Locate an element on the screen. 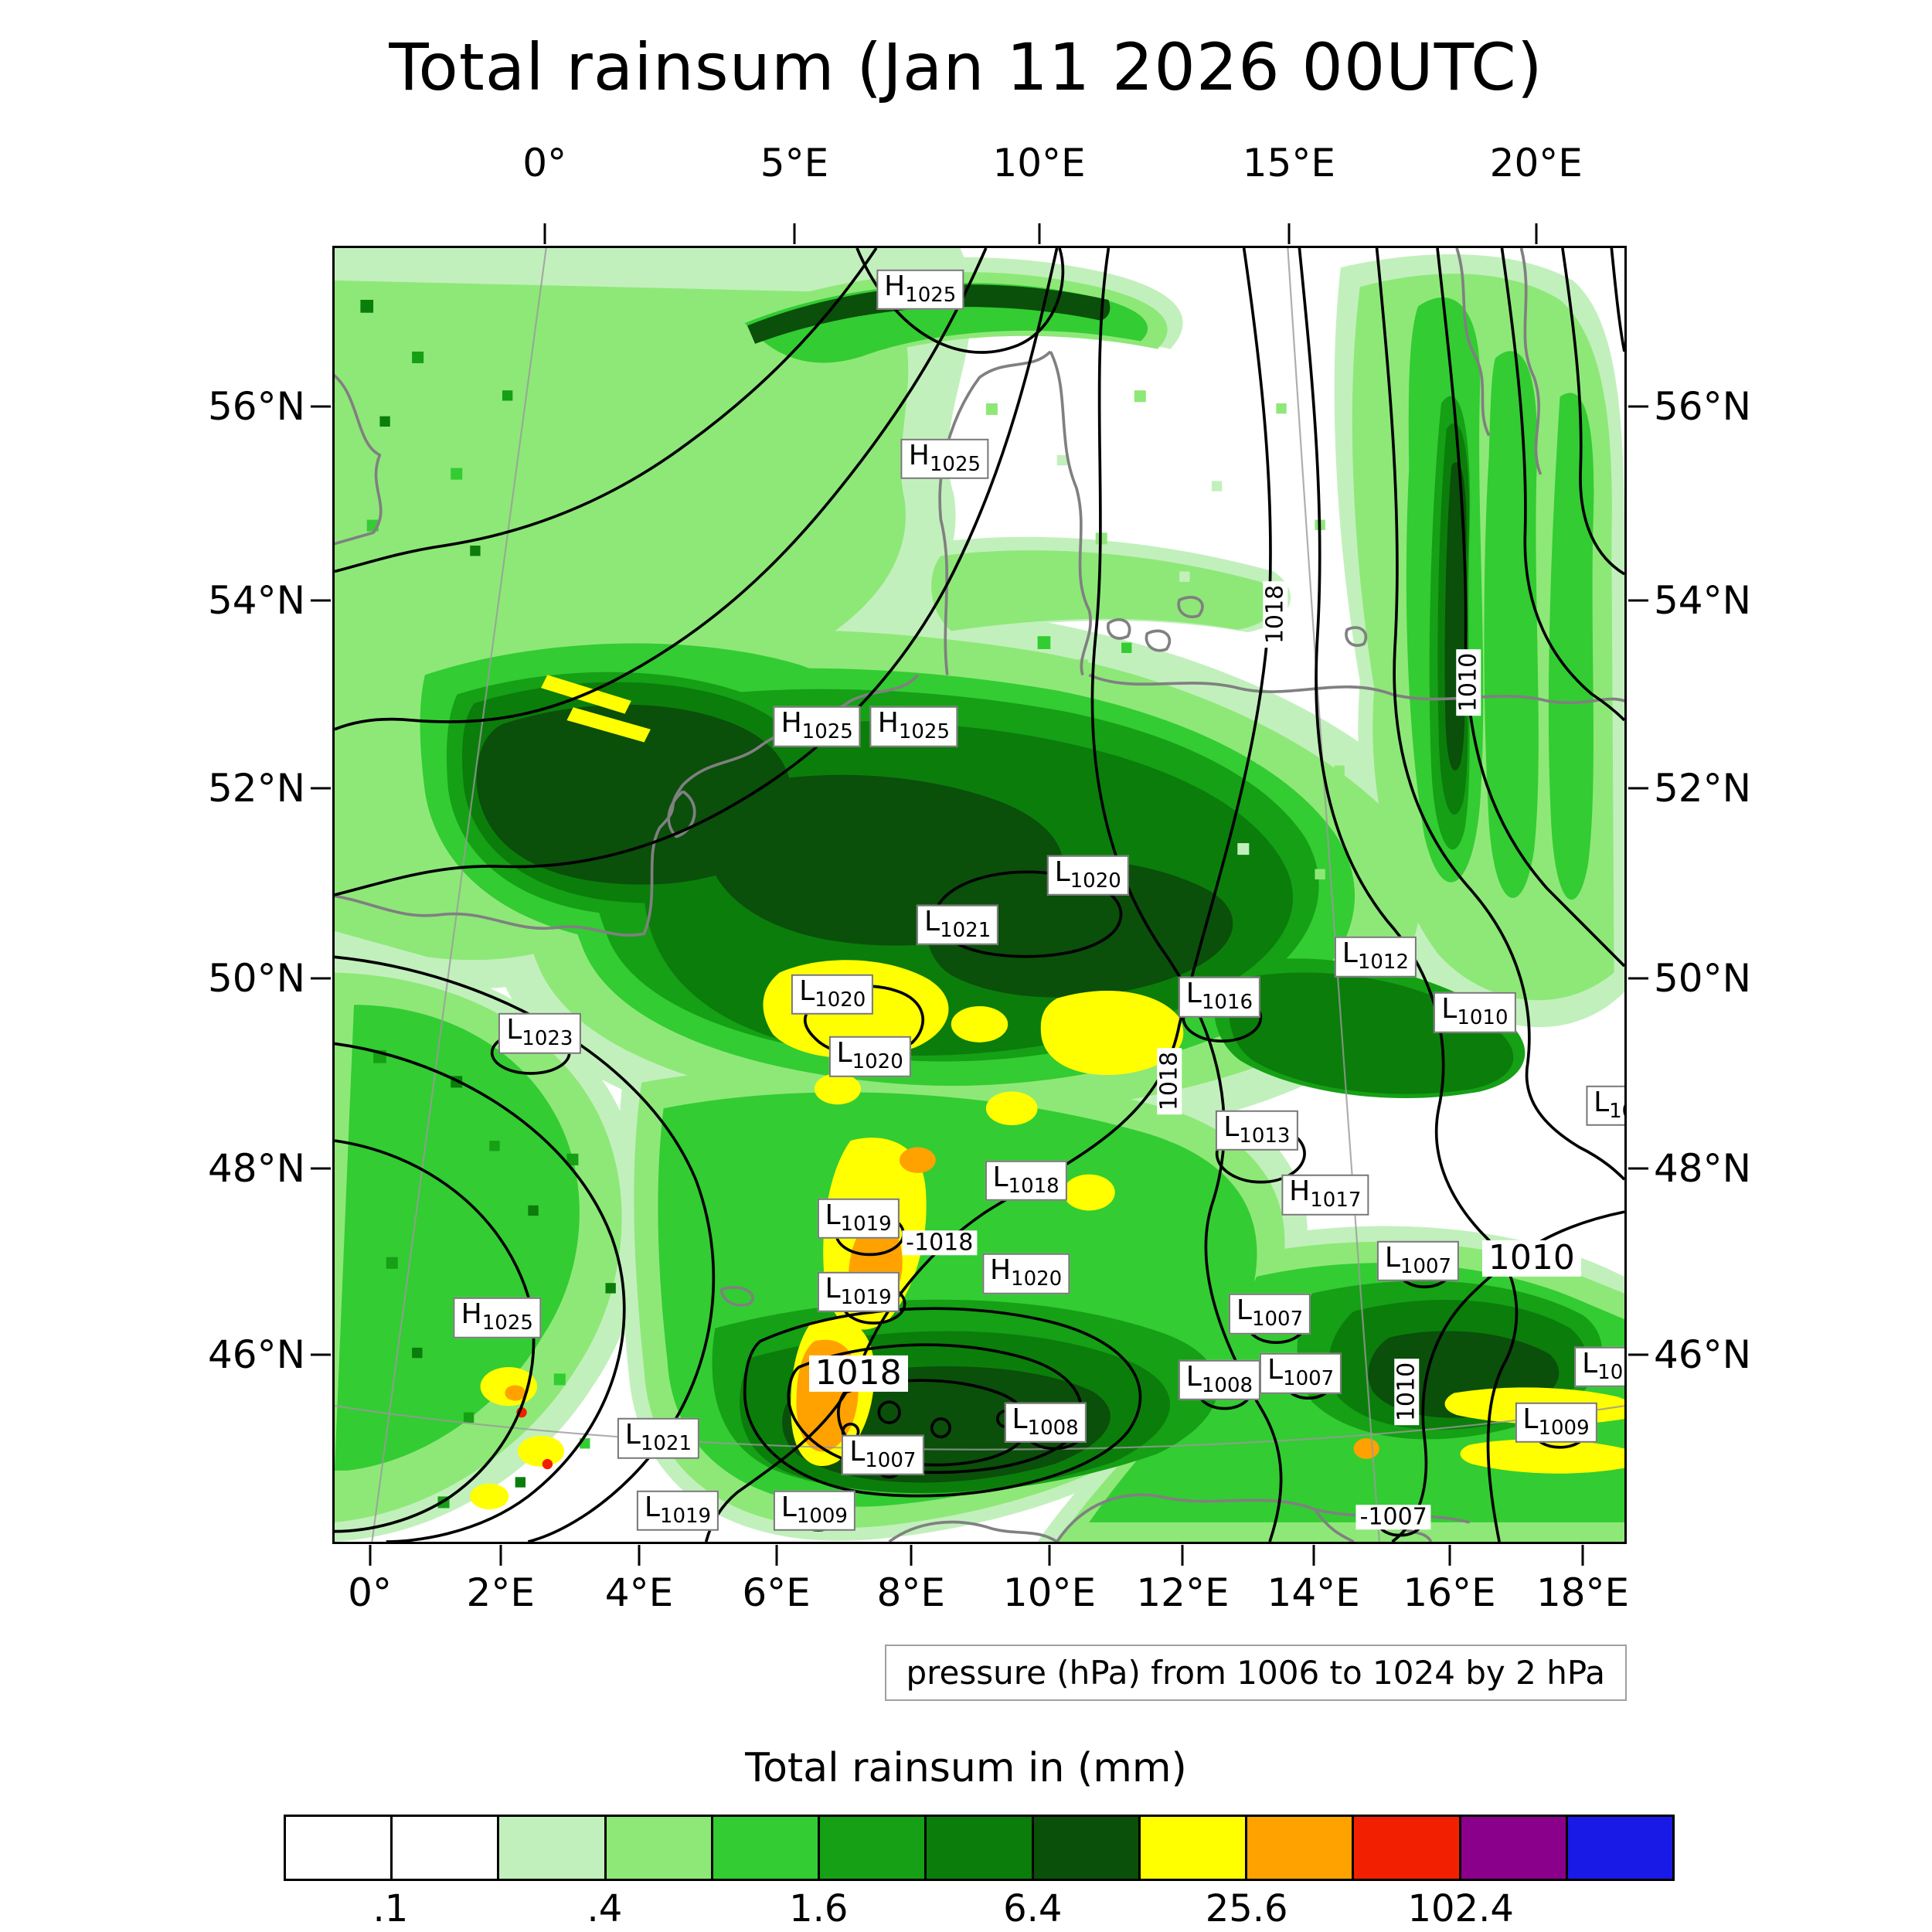 This screenshot has height=1932, width=1932. bottom-axis-label: 16°E is located at coordinates (1449, 1593).